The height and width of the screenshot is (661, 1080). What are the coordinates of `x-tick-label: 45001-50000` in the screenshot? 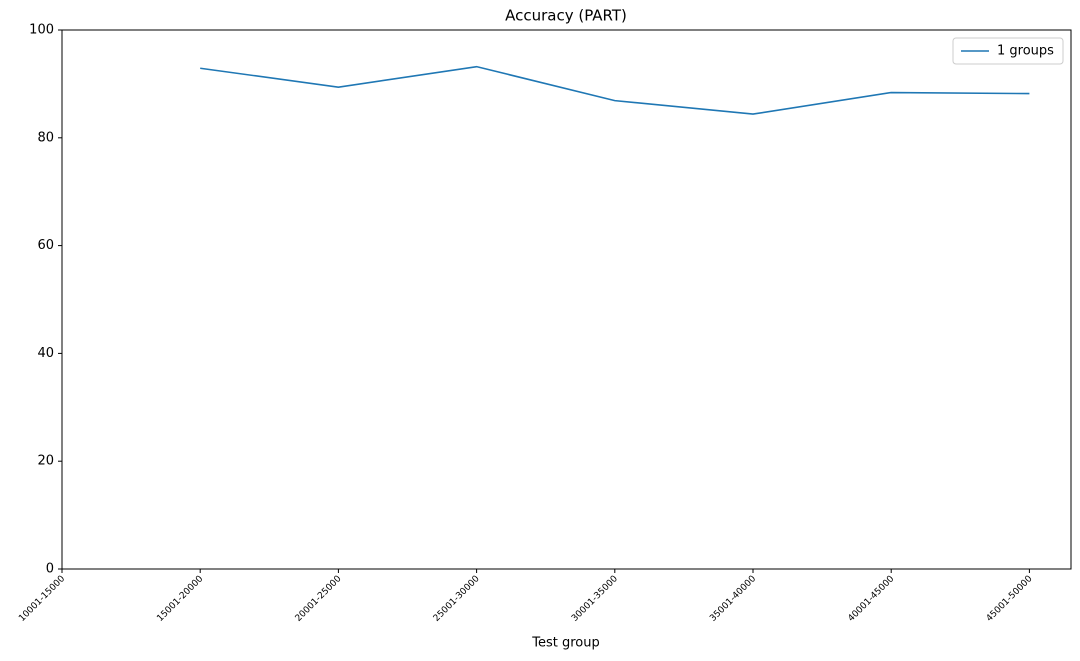 It's located at (1010, 599).